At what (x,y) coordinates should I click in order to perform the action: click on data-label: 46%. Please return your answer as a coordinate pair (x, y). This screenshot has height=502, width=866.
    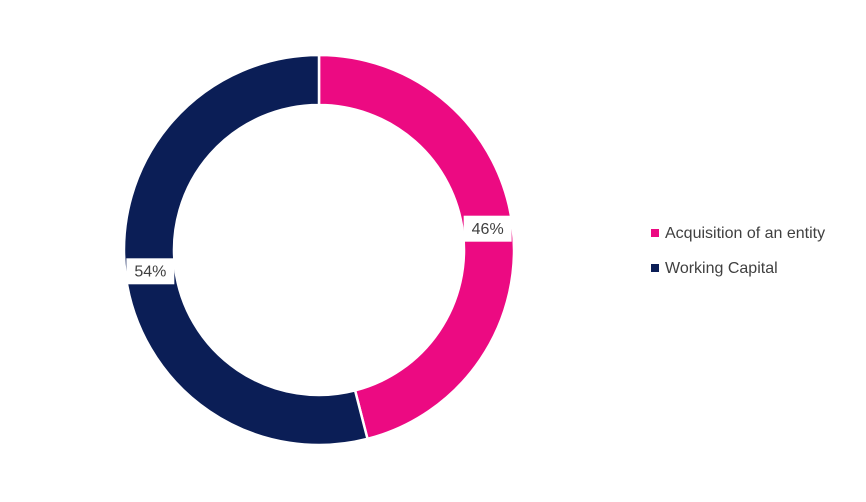
    Looking at the image, I should click on (488, 229).